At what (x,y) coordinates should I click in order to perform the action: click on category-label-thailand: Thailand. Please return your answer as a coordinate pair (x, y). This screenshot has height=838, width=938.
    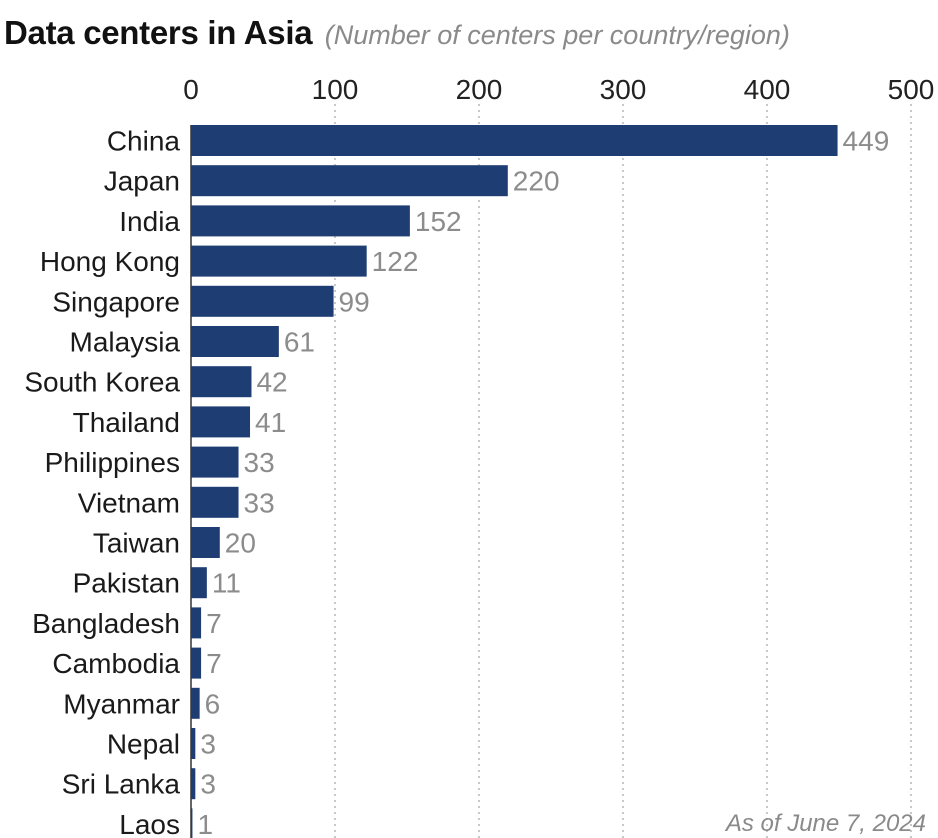
    Looking at the image, I should click on (126, 422).